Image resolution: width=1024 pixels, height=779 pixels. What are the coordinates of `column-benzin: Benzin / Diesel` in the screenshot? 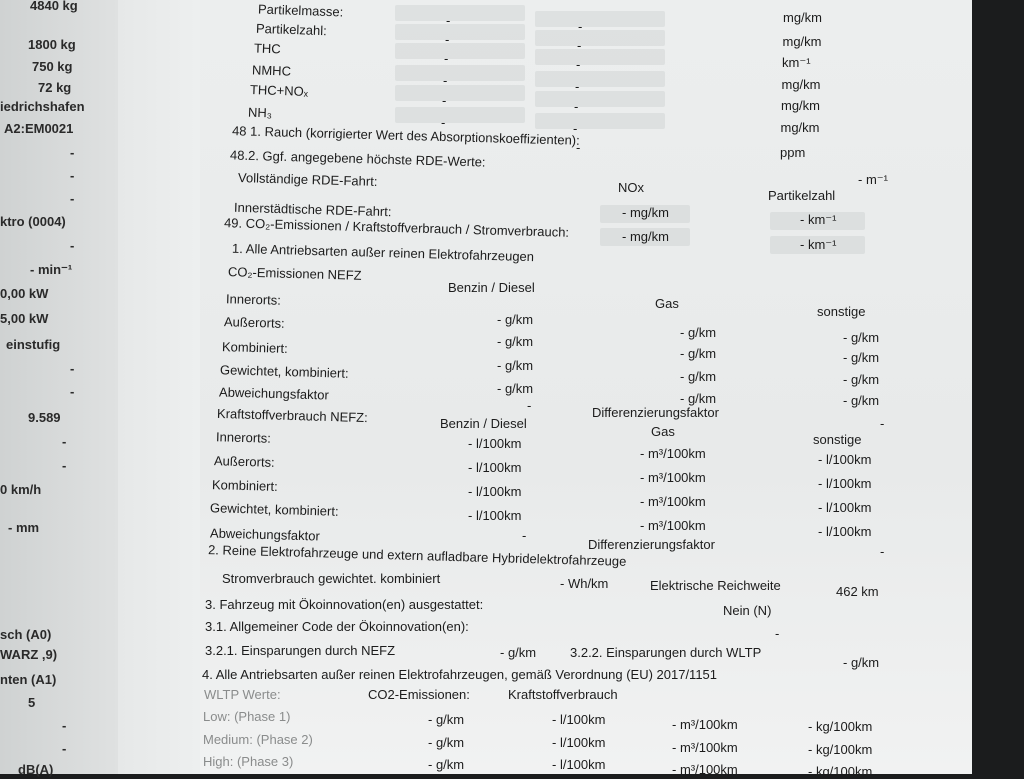 It's located at (483, 423).